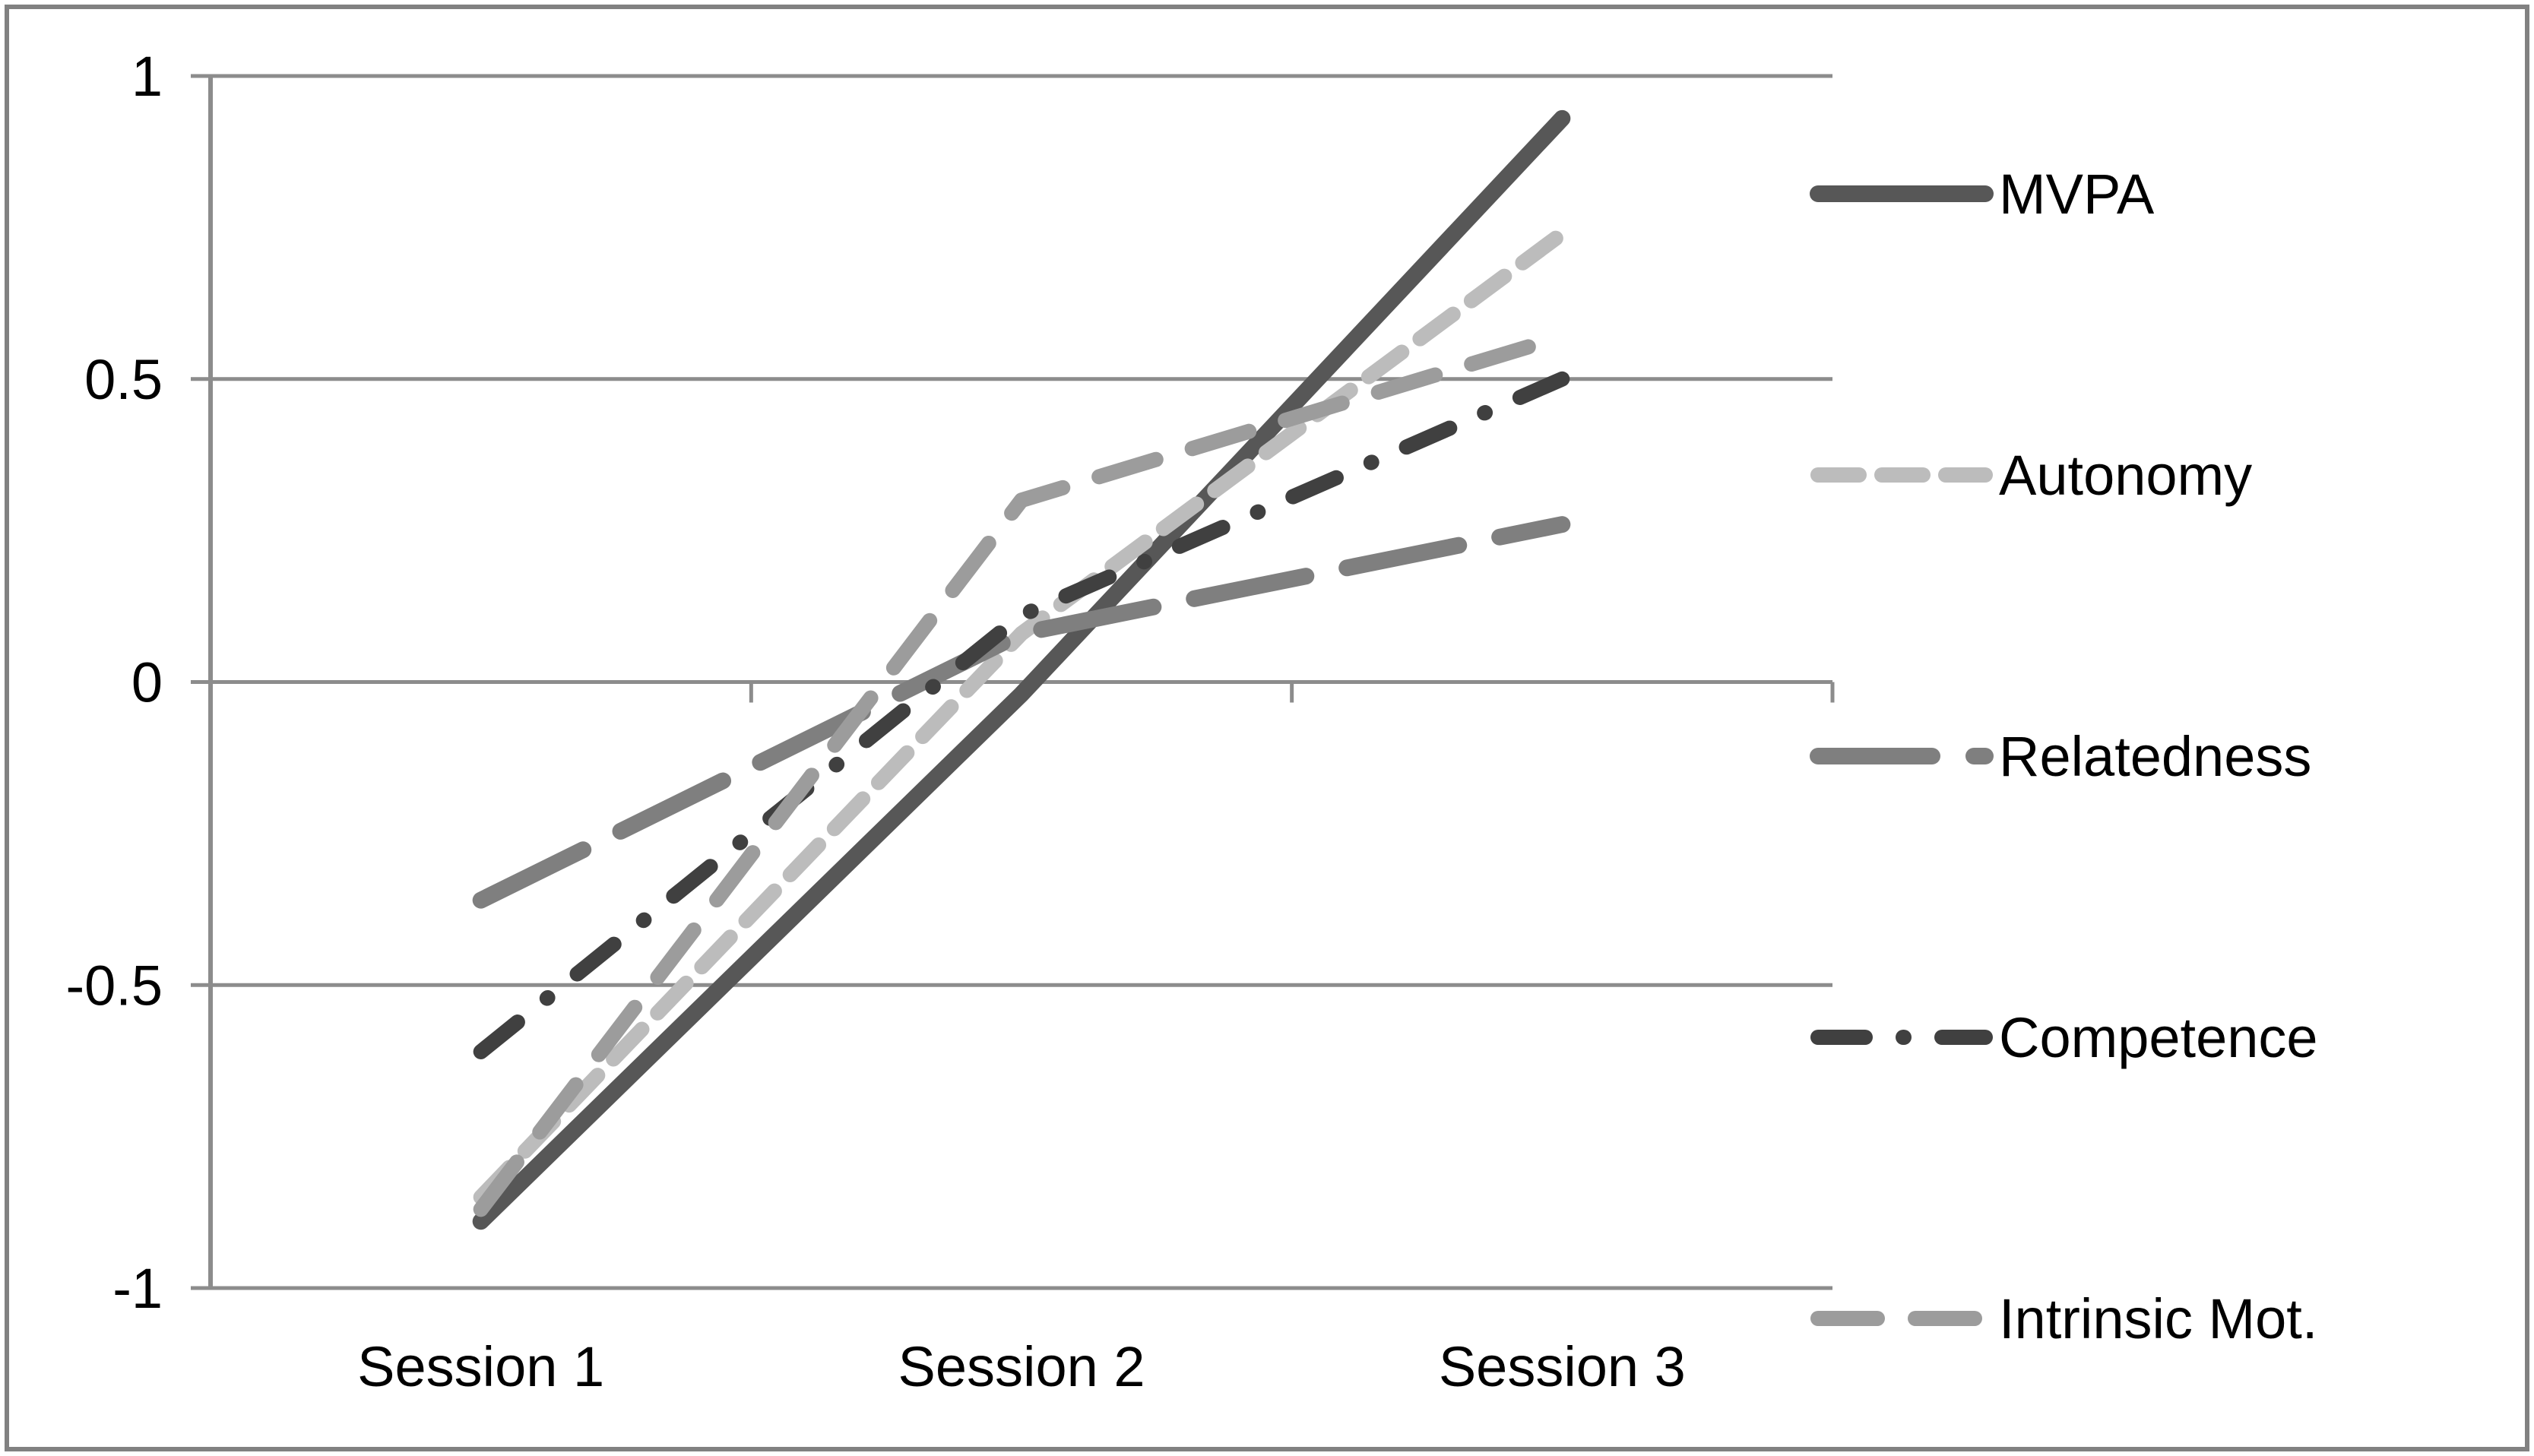 Image resolution: width=2534 pixels, height=1456 pixels. What do you see at coordinates (2125, 475) in the screenshot?
I see `legend-label-autonomy: Autonomy` at bounding box center [2125, 475].